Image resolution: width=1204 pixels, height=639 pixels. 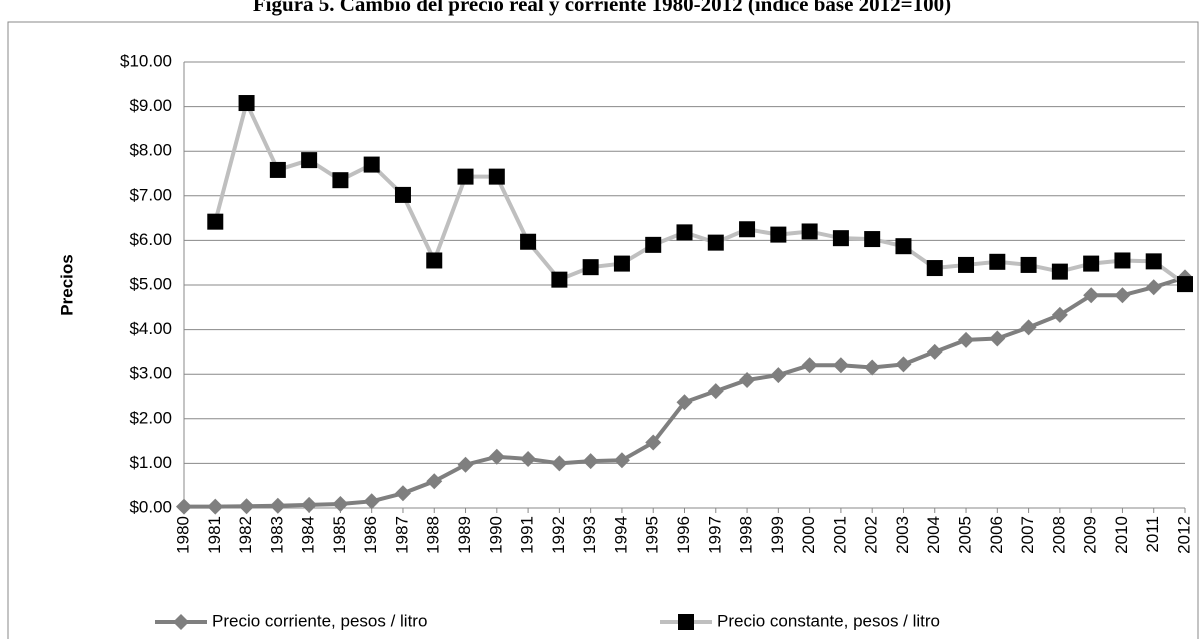 I want to click on x-tick-label: 1981, so click(x=214, y=535).